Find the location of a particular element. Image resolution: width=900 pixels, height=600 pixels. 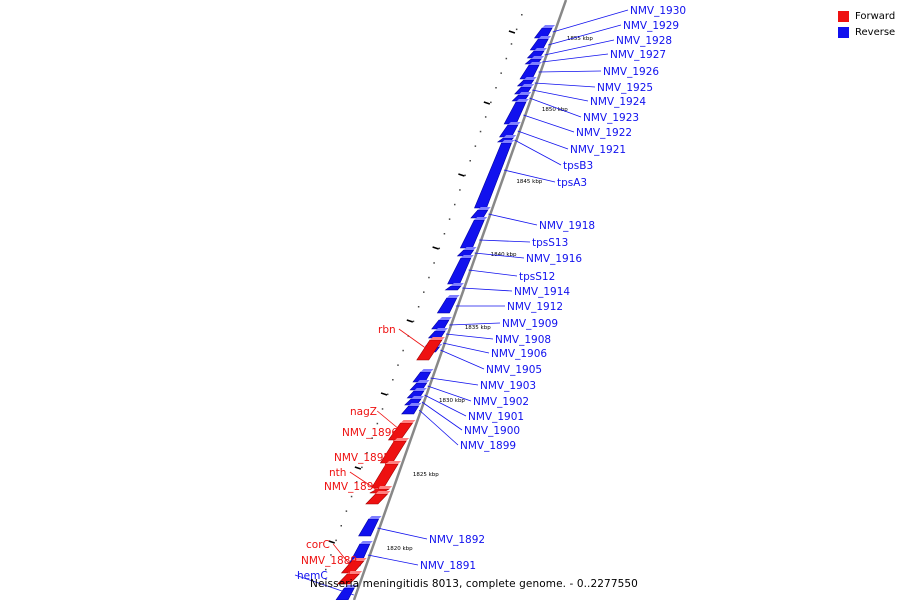

forward-swatch is located at coordinates (843, 16).